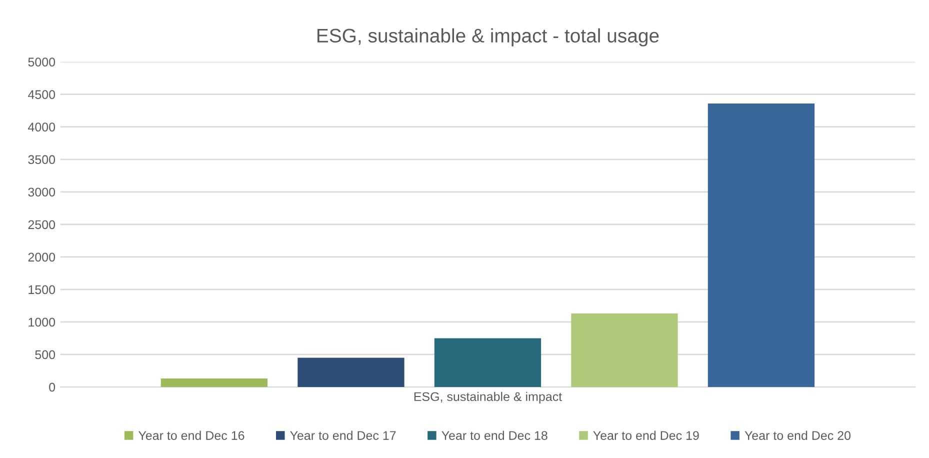  Describe the element at coordinates (495, 435) in the screenshot. I see `legend-label: Year to end Dec 18` at that location.